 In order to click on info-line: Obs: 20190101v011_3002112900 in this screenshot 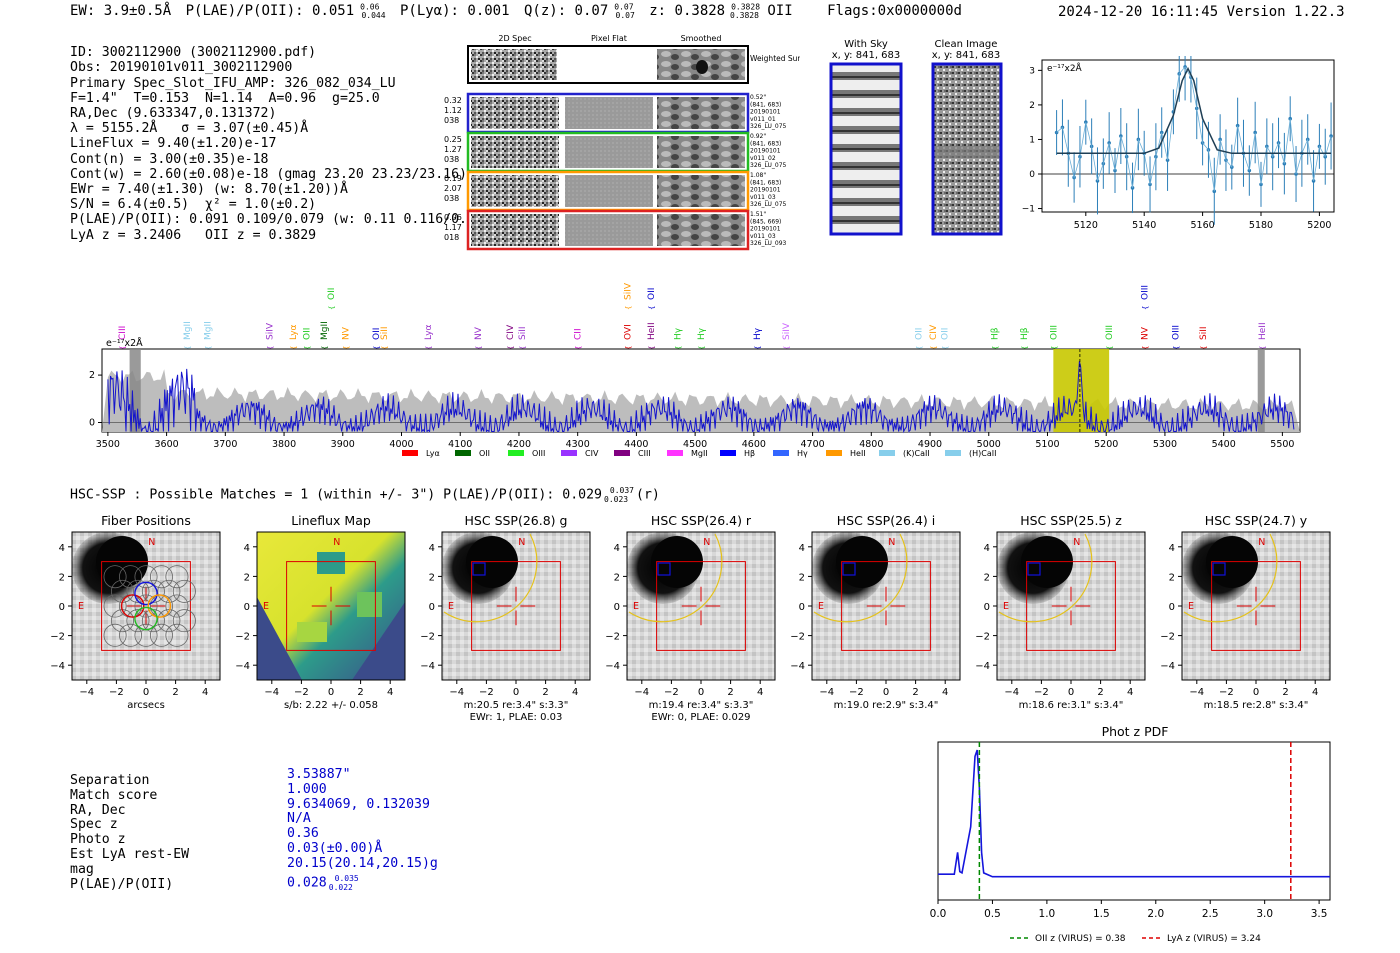, I will do `click(181, 68)`.